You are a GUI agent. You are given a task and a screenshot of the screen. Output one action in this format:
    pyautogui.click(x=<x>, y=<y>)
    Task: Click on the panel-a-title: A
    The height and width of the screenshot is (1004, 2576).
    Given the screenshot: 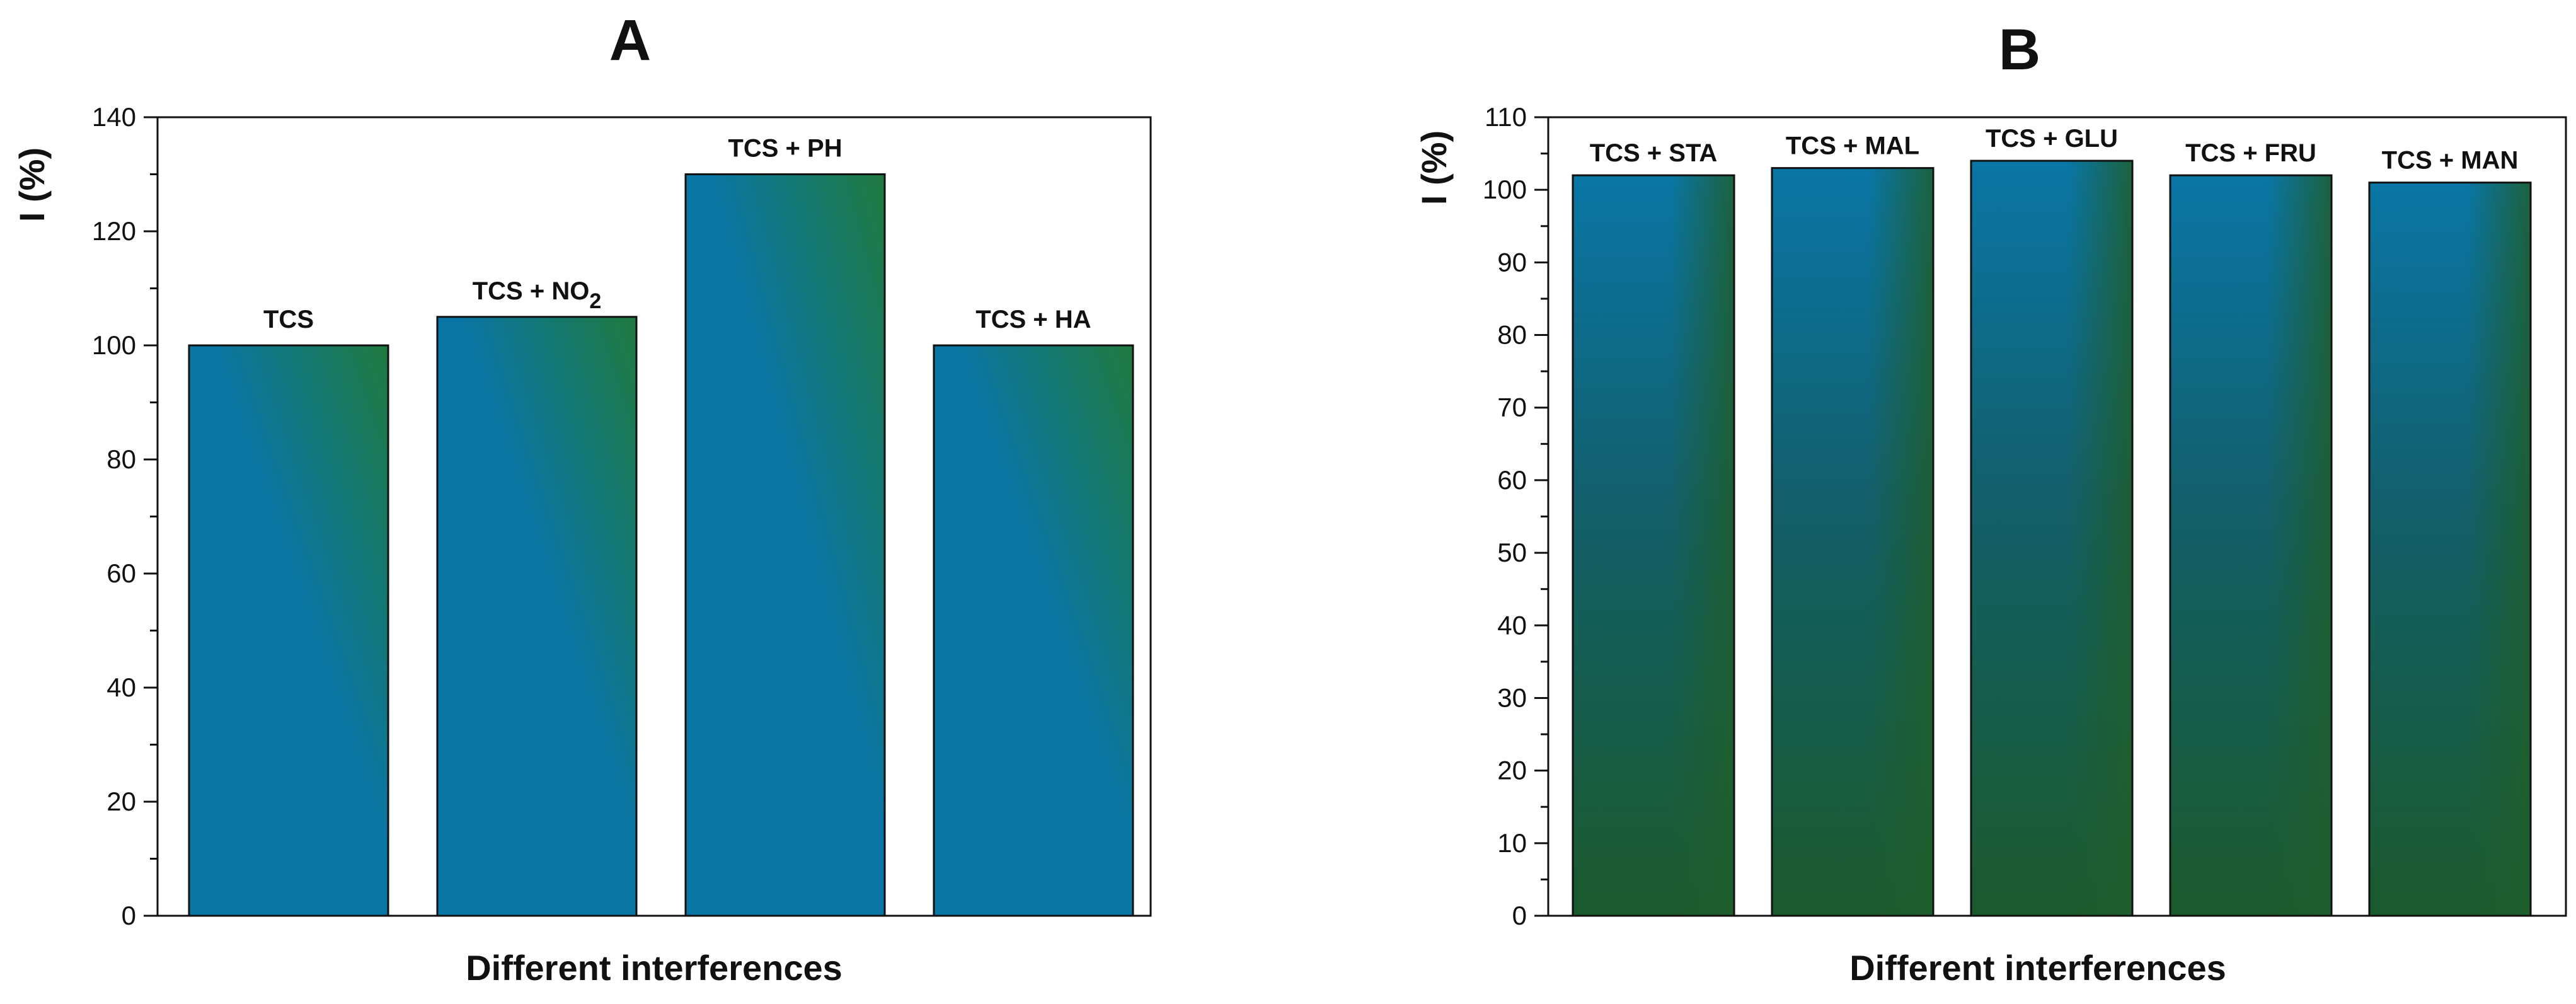 What is the action you would take?
    pyautogui.click(x=630, y=40)
    